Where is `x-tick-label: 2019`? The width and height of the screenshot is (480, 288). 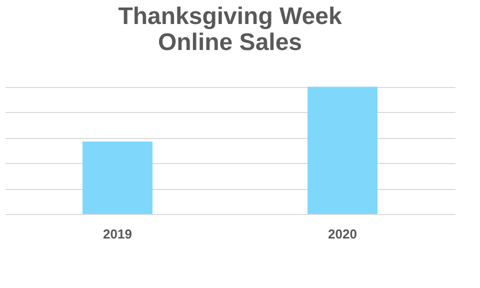
x-tick-label: 2019 is located at coordinates (117, 234).